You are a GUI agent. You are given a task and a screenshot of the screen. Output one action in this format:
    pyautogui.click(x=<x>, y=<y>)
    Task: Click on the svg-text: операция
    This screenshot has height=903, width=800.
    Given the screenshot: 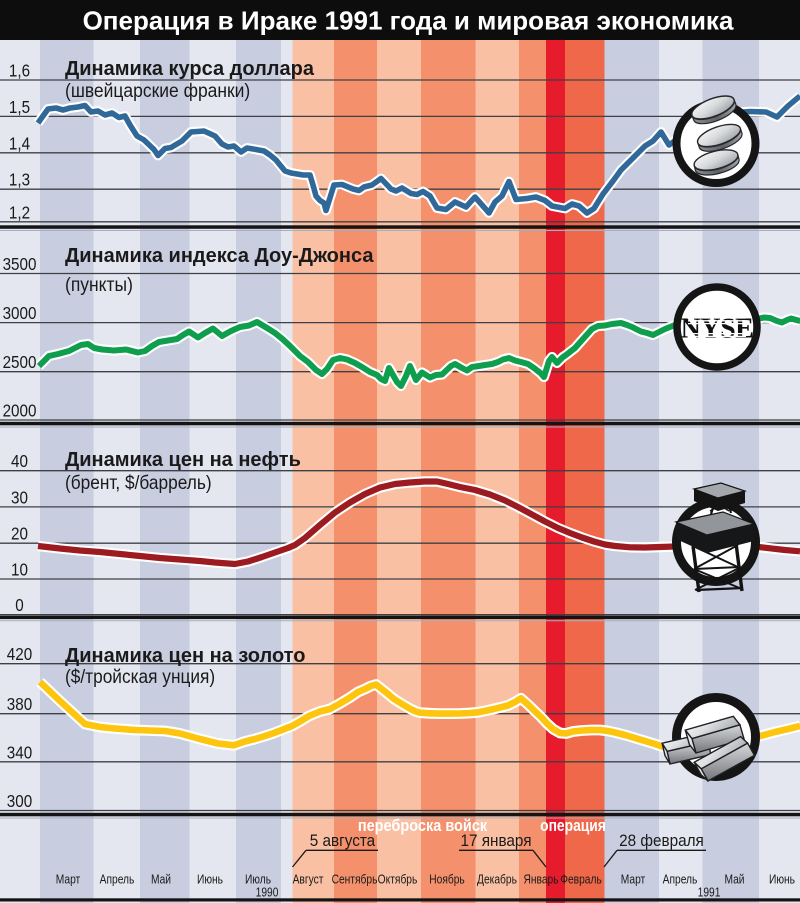 What is the action you would take?
    pyautogui.click(x=573, y=826)
    